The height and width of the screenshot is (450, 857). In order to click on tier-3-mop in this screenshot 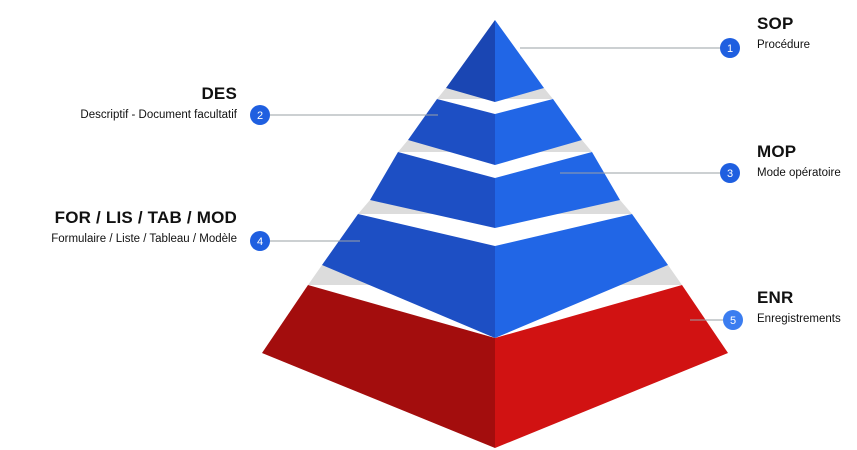, I will do `click(495, 190)`.